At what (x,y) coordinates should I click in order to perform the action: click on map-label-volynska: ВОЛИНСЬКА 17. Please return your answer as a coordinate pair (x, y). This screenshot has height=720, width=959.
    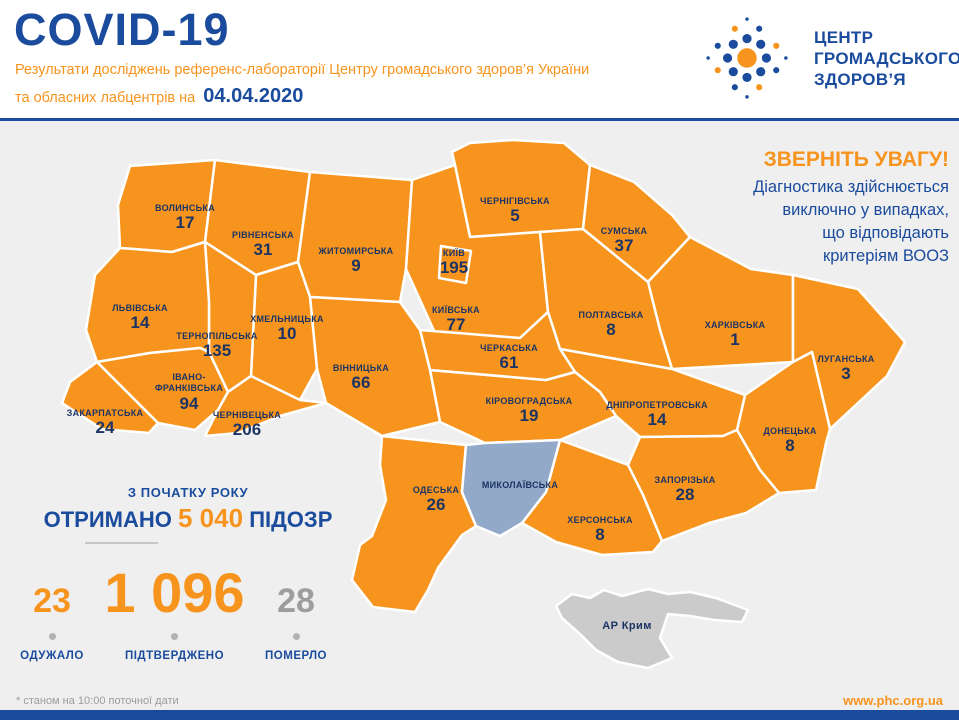
    Looking at the image, I should click on (185, 217).